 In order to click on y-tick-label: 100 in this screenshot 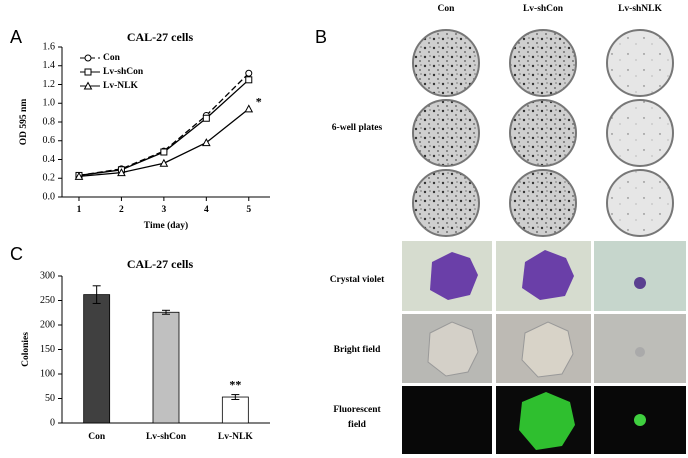, I will do `click(47, 373)`.